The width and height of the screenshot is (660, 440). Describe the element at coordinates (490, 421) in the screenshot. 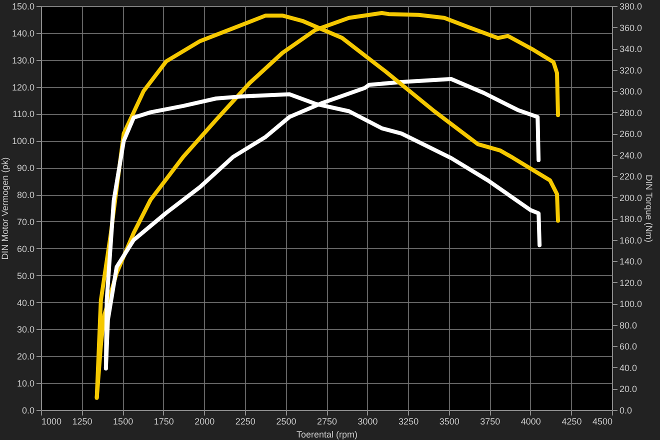

I see `x-tick-label: 3750` at that location.